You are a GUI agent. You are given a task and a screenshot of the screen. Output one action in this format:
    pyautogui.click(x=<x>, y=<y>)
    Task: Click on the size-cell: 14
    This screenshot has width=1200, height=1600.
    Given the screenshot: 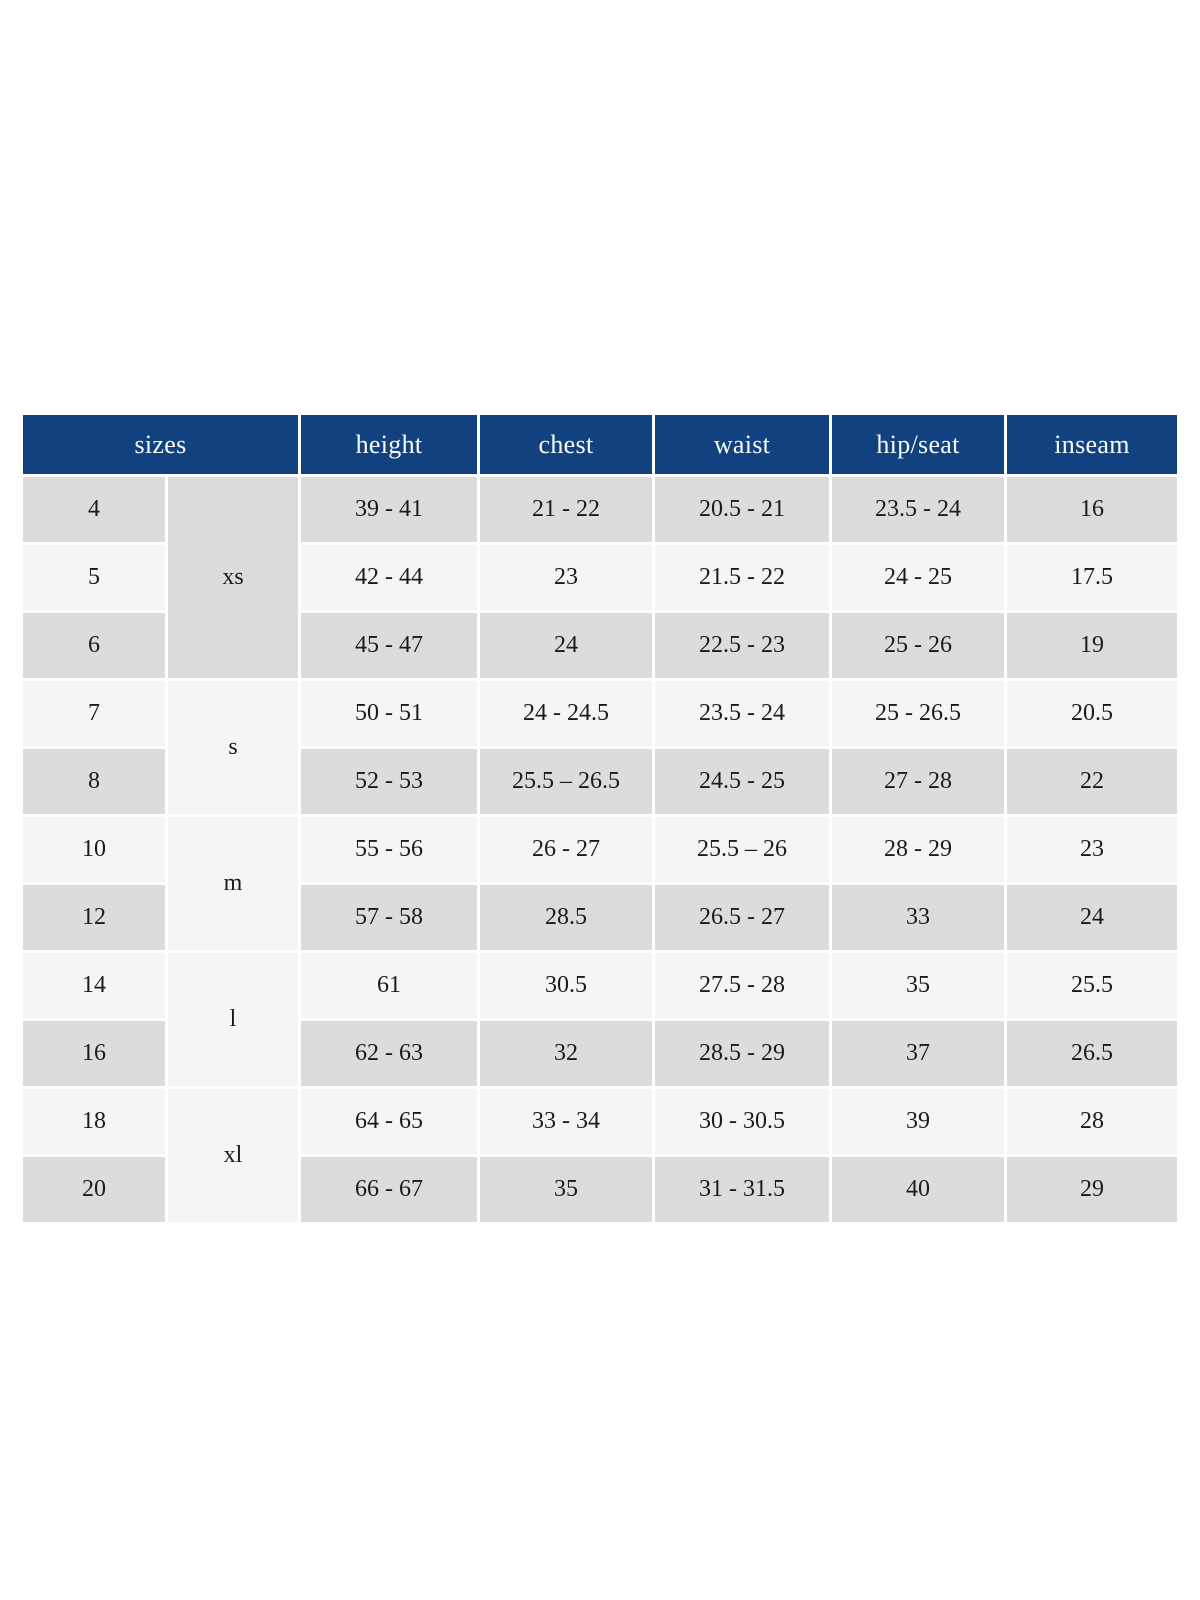 What is the action you would take?
    pyautogui.click(x=94, y=985)
    